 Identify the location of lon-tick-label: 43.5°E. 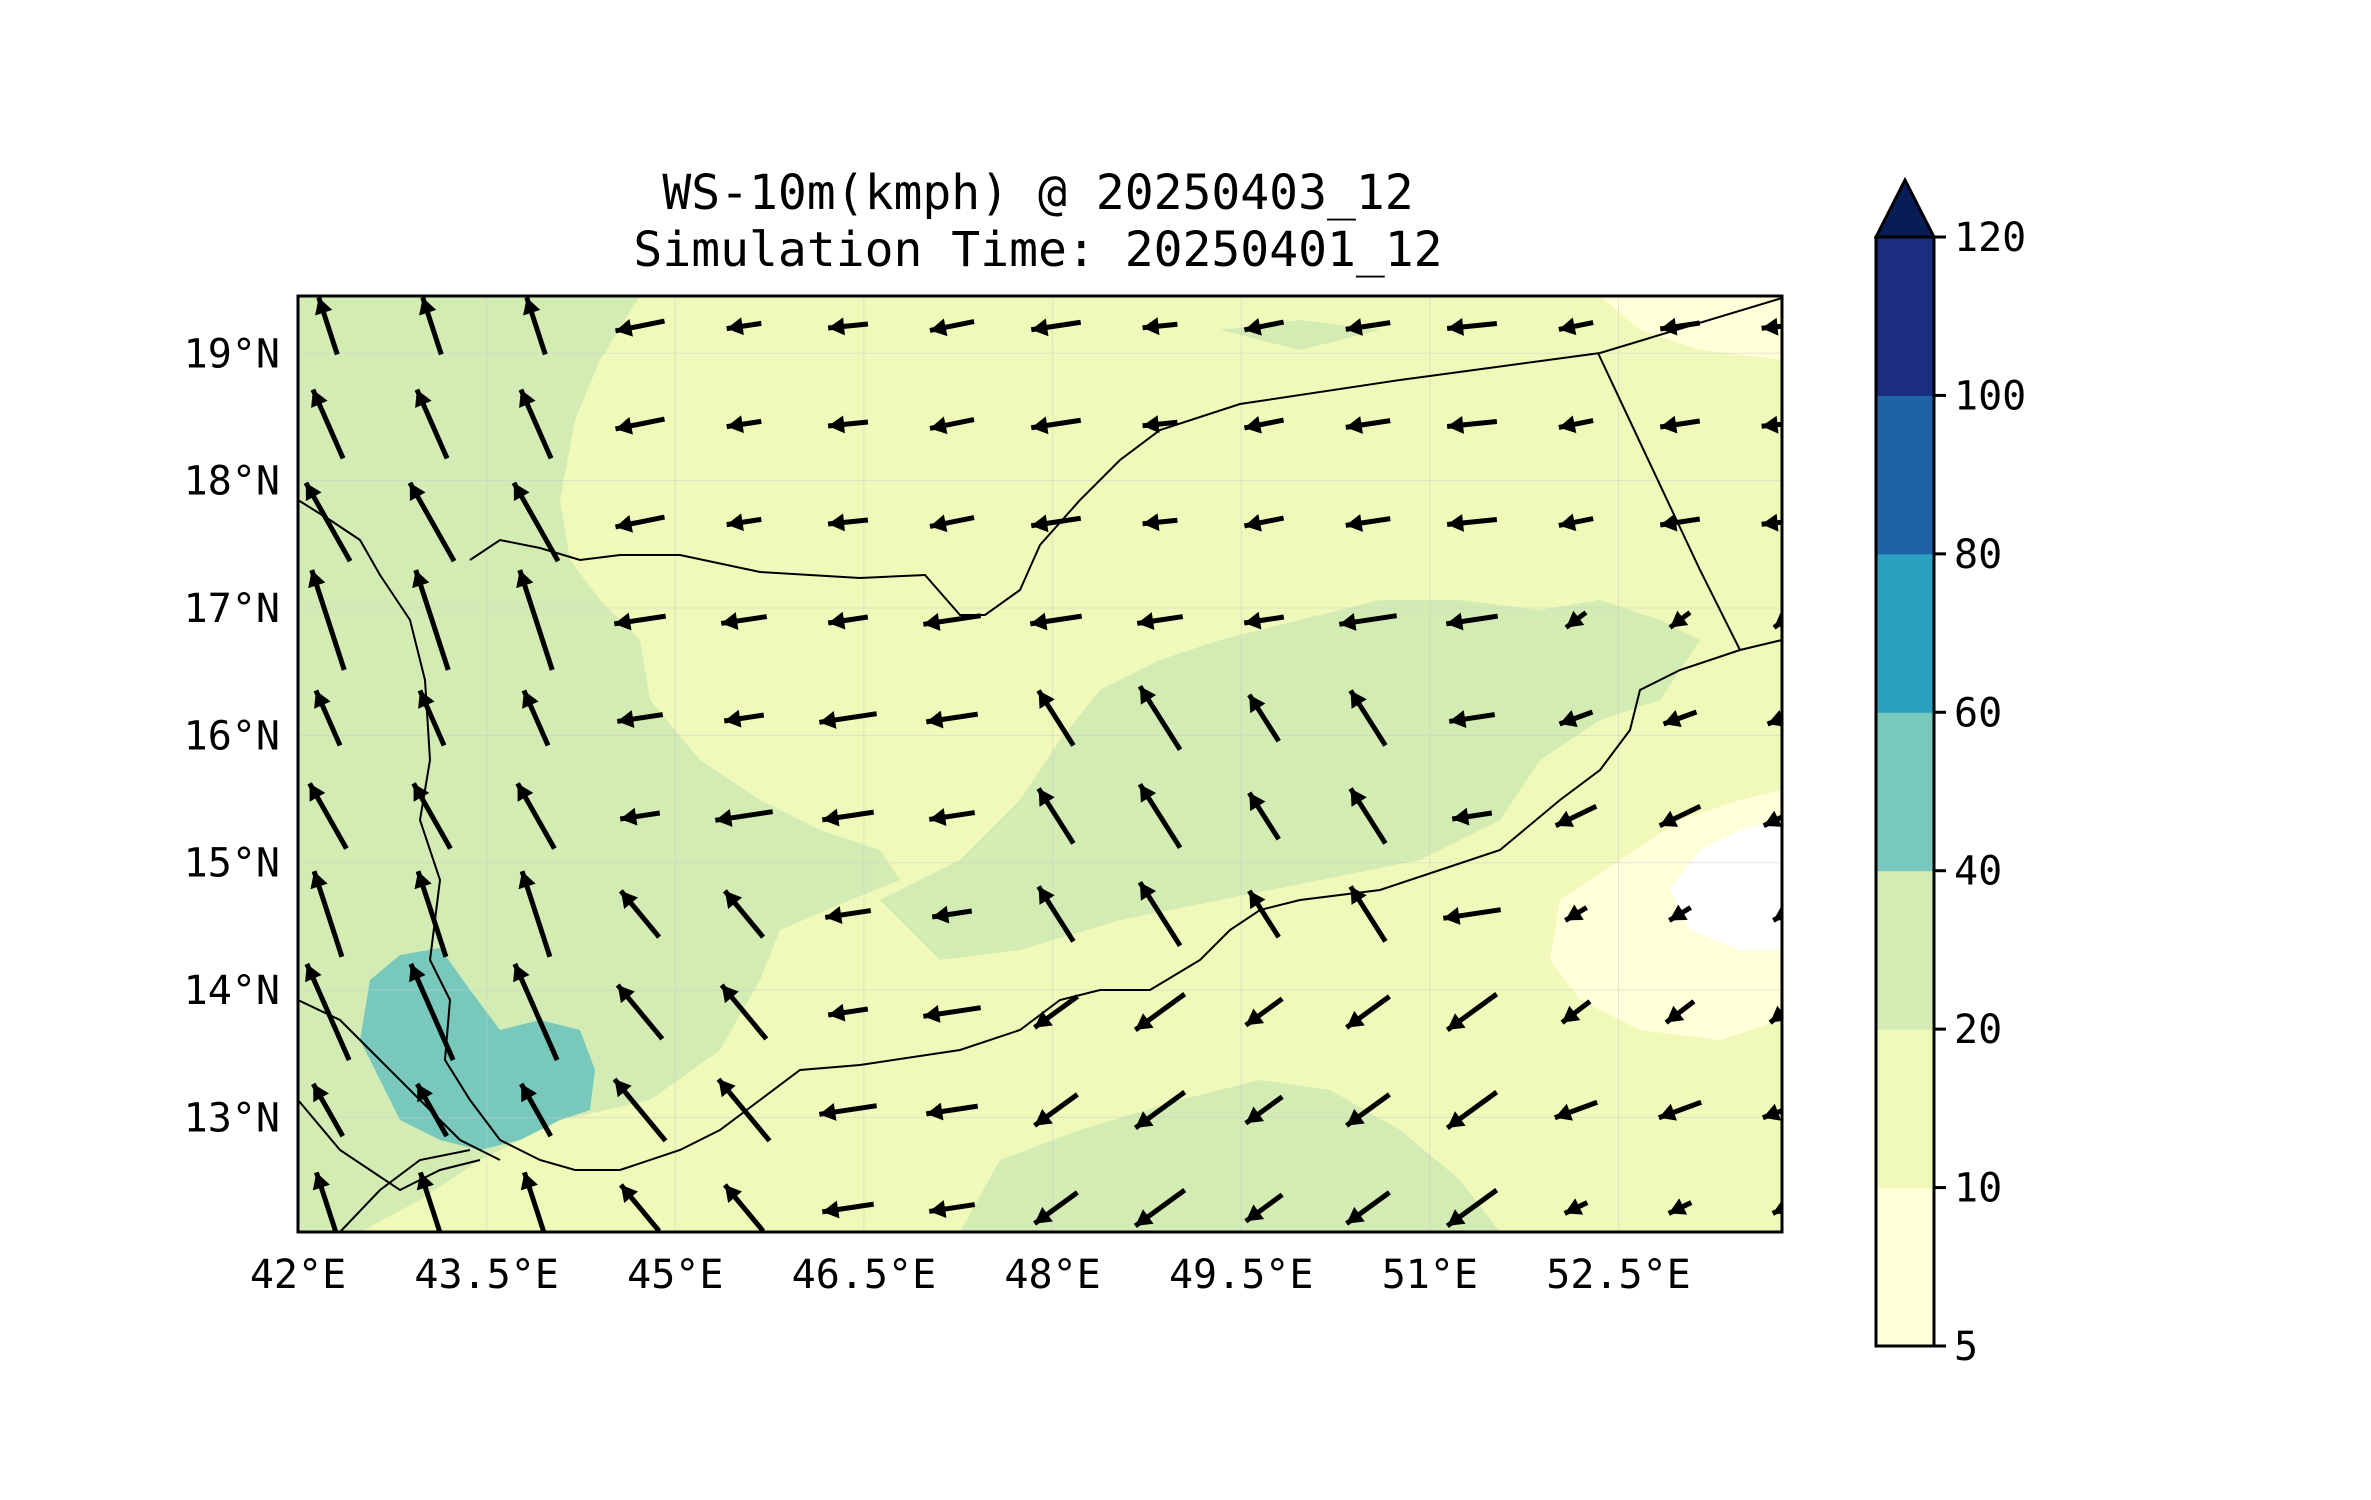
(486, 1275).